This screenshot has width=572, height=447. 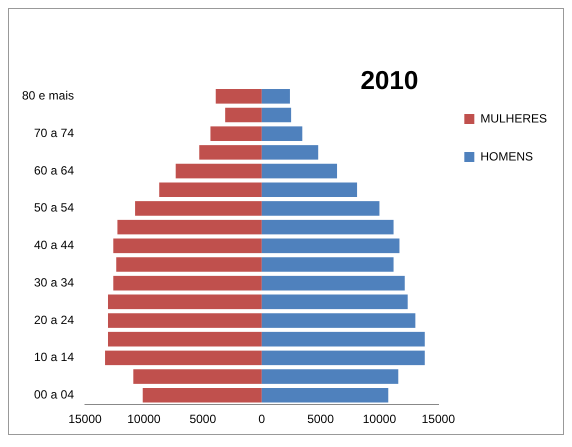 I want to click on y-tick-label: 20 a 24, so click(x=54, y=319).